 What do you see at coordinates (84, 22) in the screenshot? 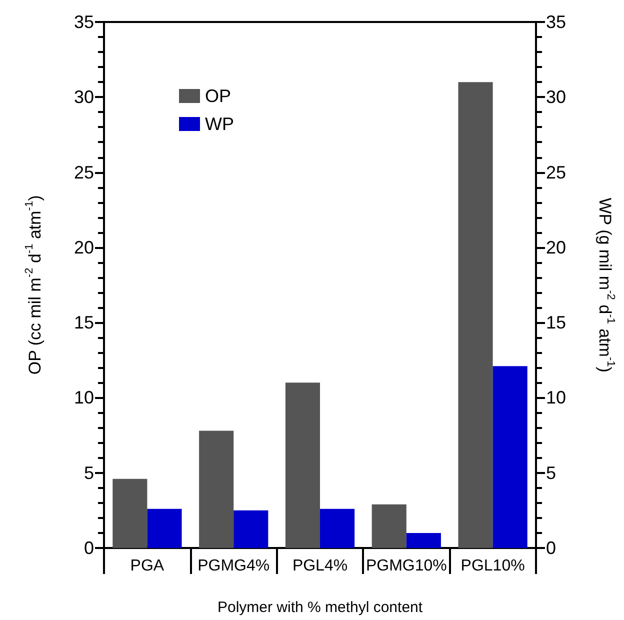
I see `y-tick-label: 35` at bounding box center [84, 22].